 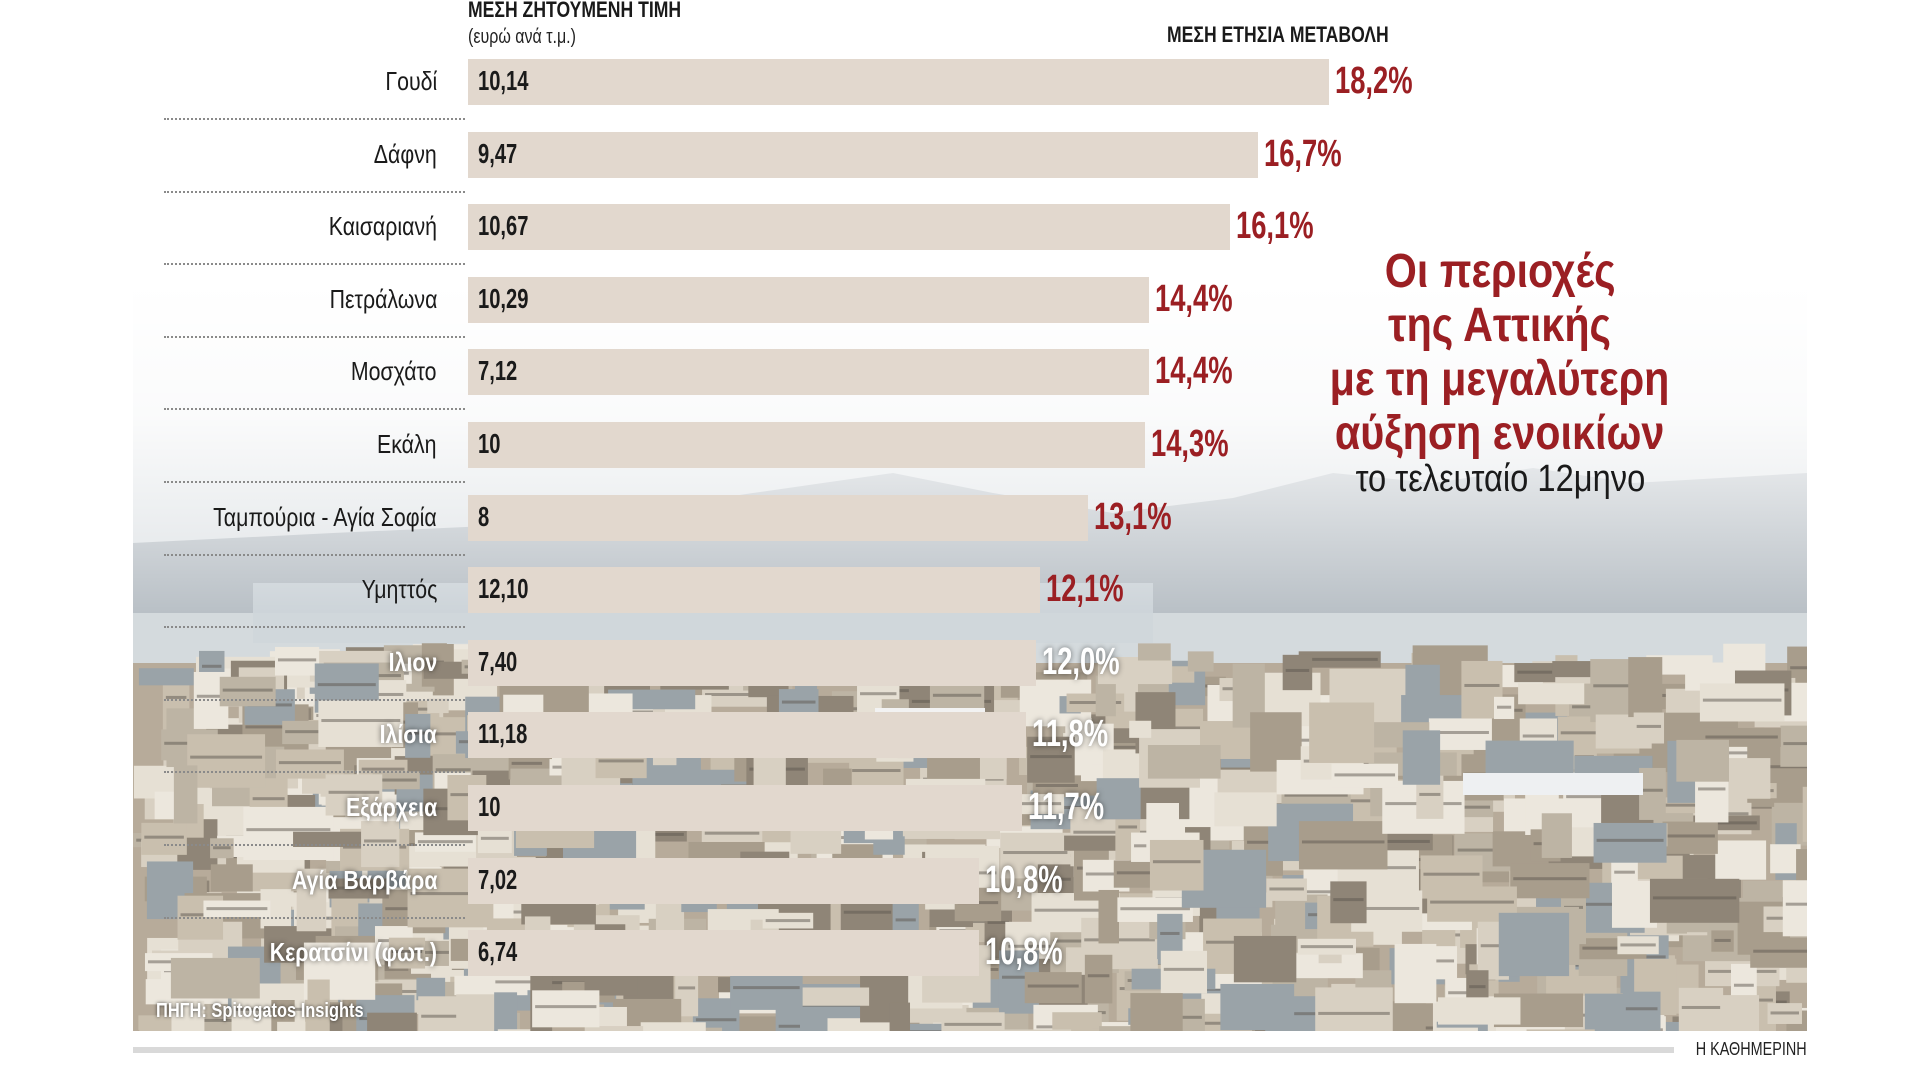 What do you see at coordinates (394, 371) in the screenshot?
I see `category-label: Μοσχάτο` at bounding box center [394, 371].